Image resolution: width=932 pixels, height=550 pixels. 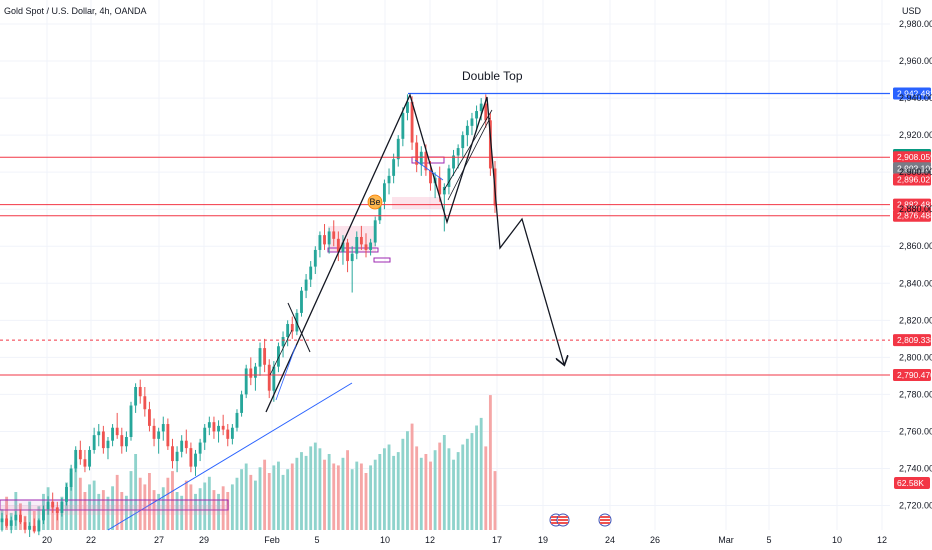 What do you see at coordinates (915, 283) in the screenshot?
I see `y-tick-label: 2,840.000` at bounding box center [915, 283].